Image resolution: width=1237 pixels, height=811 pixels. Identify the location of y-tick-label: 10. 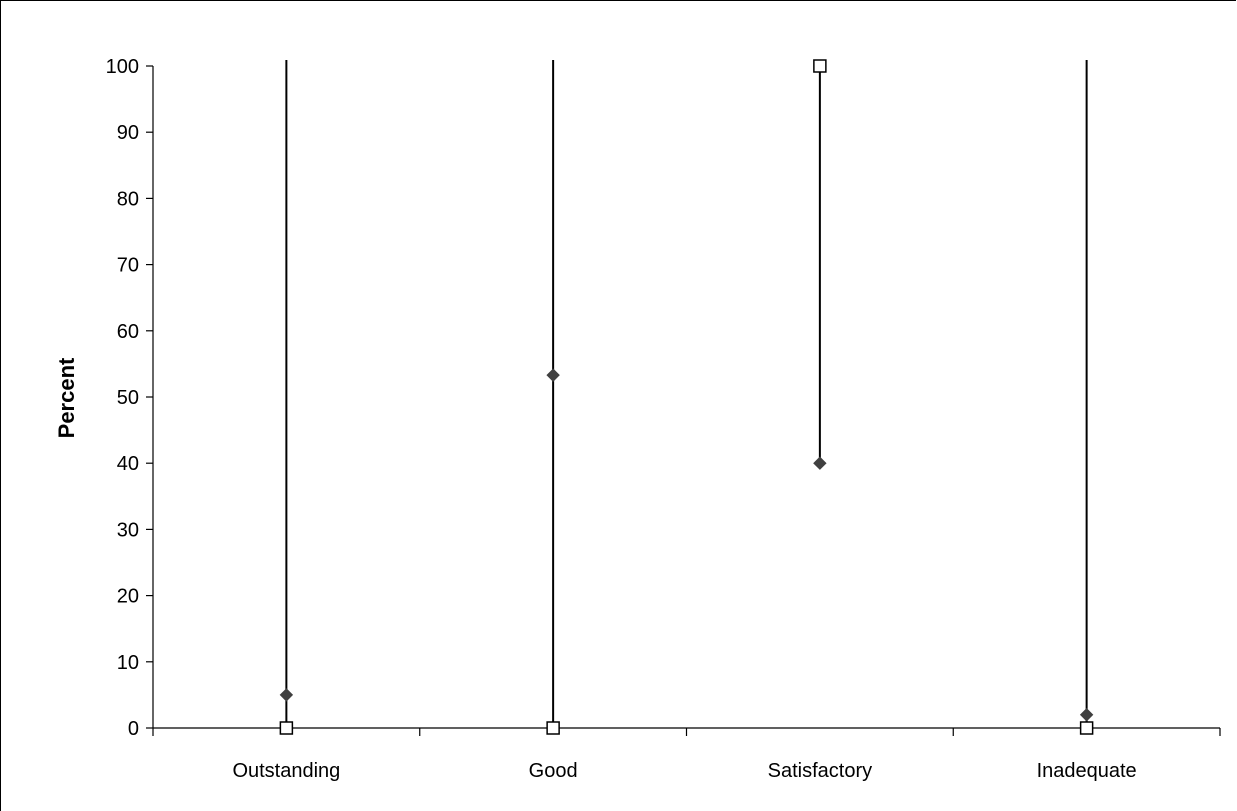
(128, 663).